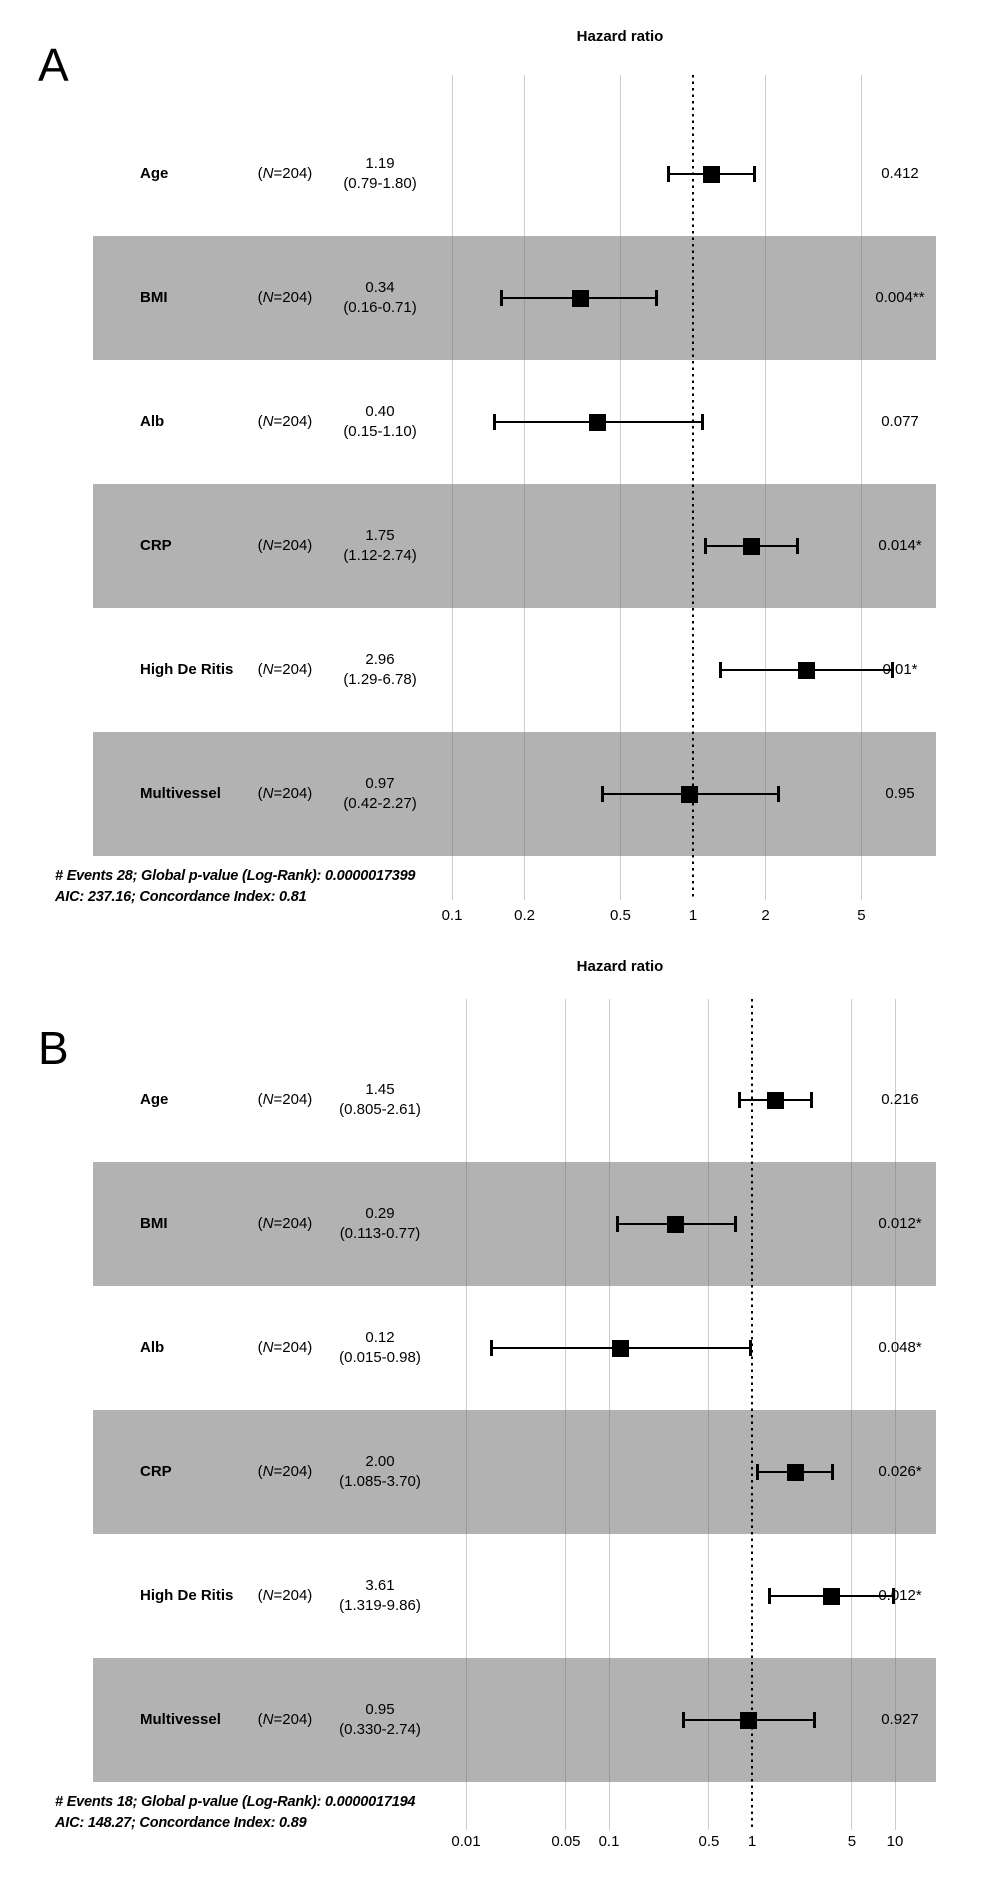 This screenshot has width=1000, height=1886. Describe the element at coordinates (380, 1337) in the screenshot. I see `estimate-value: 0.12` at that location.